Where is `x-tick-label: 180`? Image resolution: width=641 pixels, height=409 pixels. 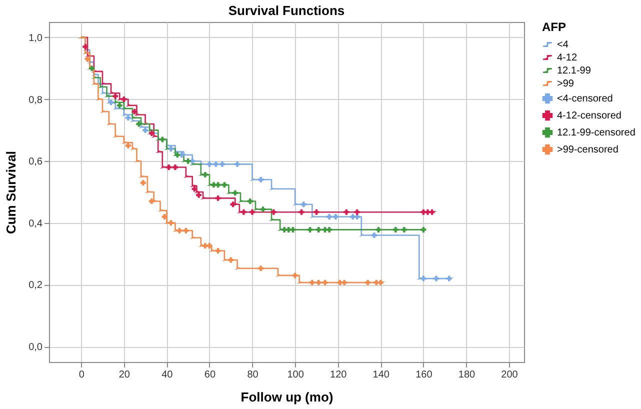 x-tick-label: 180 is located at coordinates (467, 375).